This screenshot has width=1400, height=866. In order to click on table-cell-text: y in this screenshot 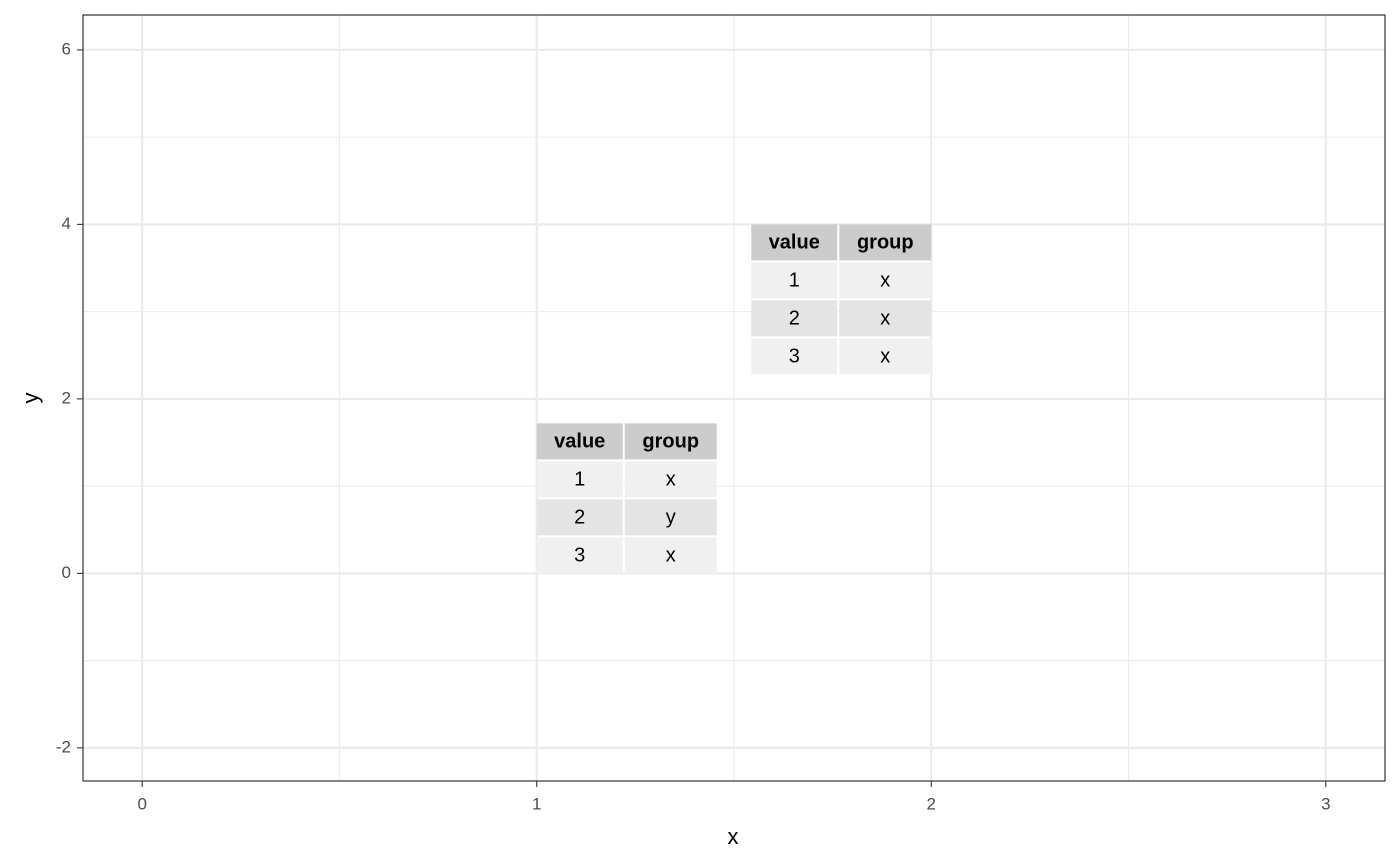, I will do `click(671, 518)`.